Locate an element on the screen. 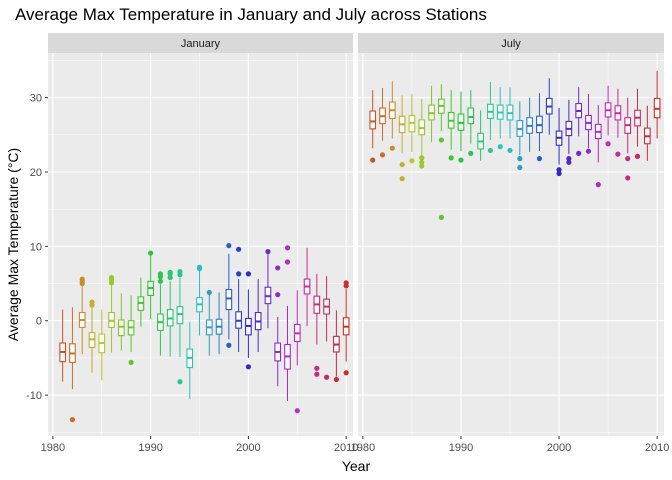  box-1999 is located at coordinates (238, 299).